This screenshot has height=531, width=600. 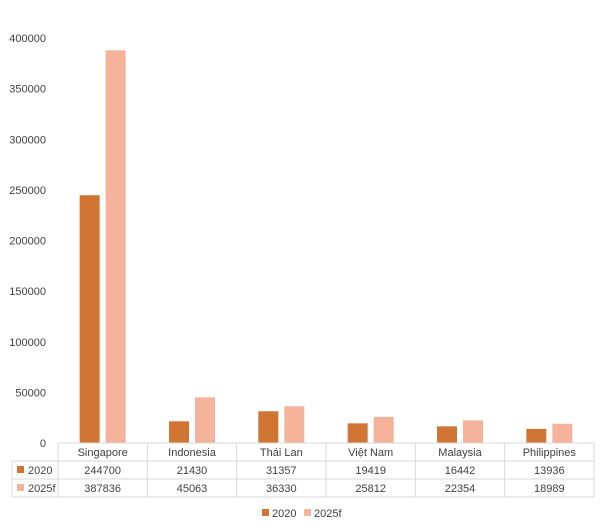 I want to click on legend-label: 2020, so click(x=284, y=514).